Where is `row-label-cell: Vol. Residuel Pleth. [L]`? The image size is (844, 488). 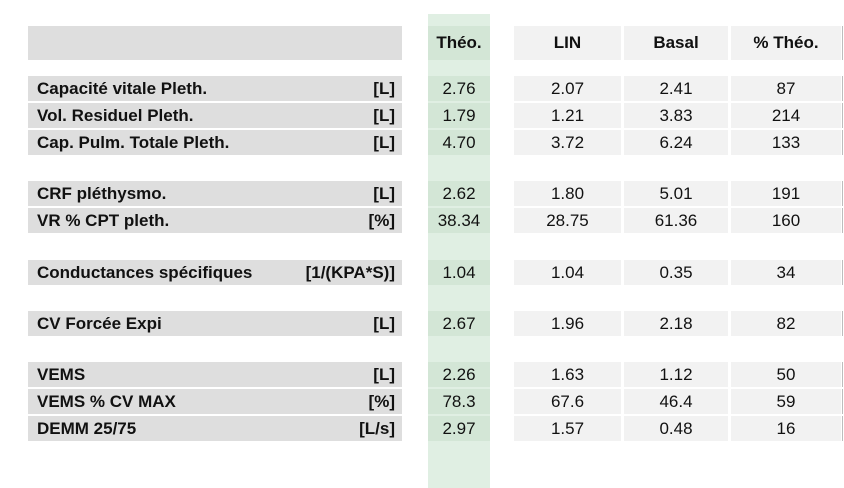 row-label-cell: Vol. Residuel Pleth. [L] is located at coordinates (215, 115).